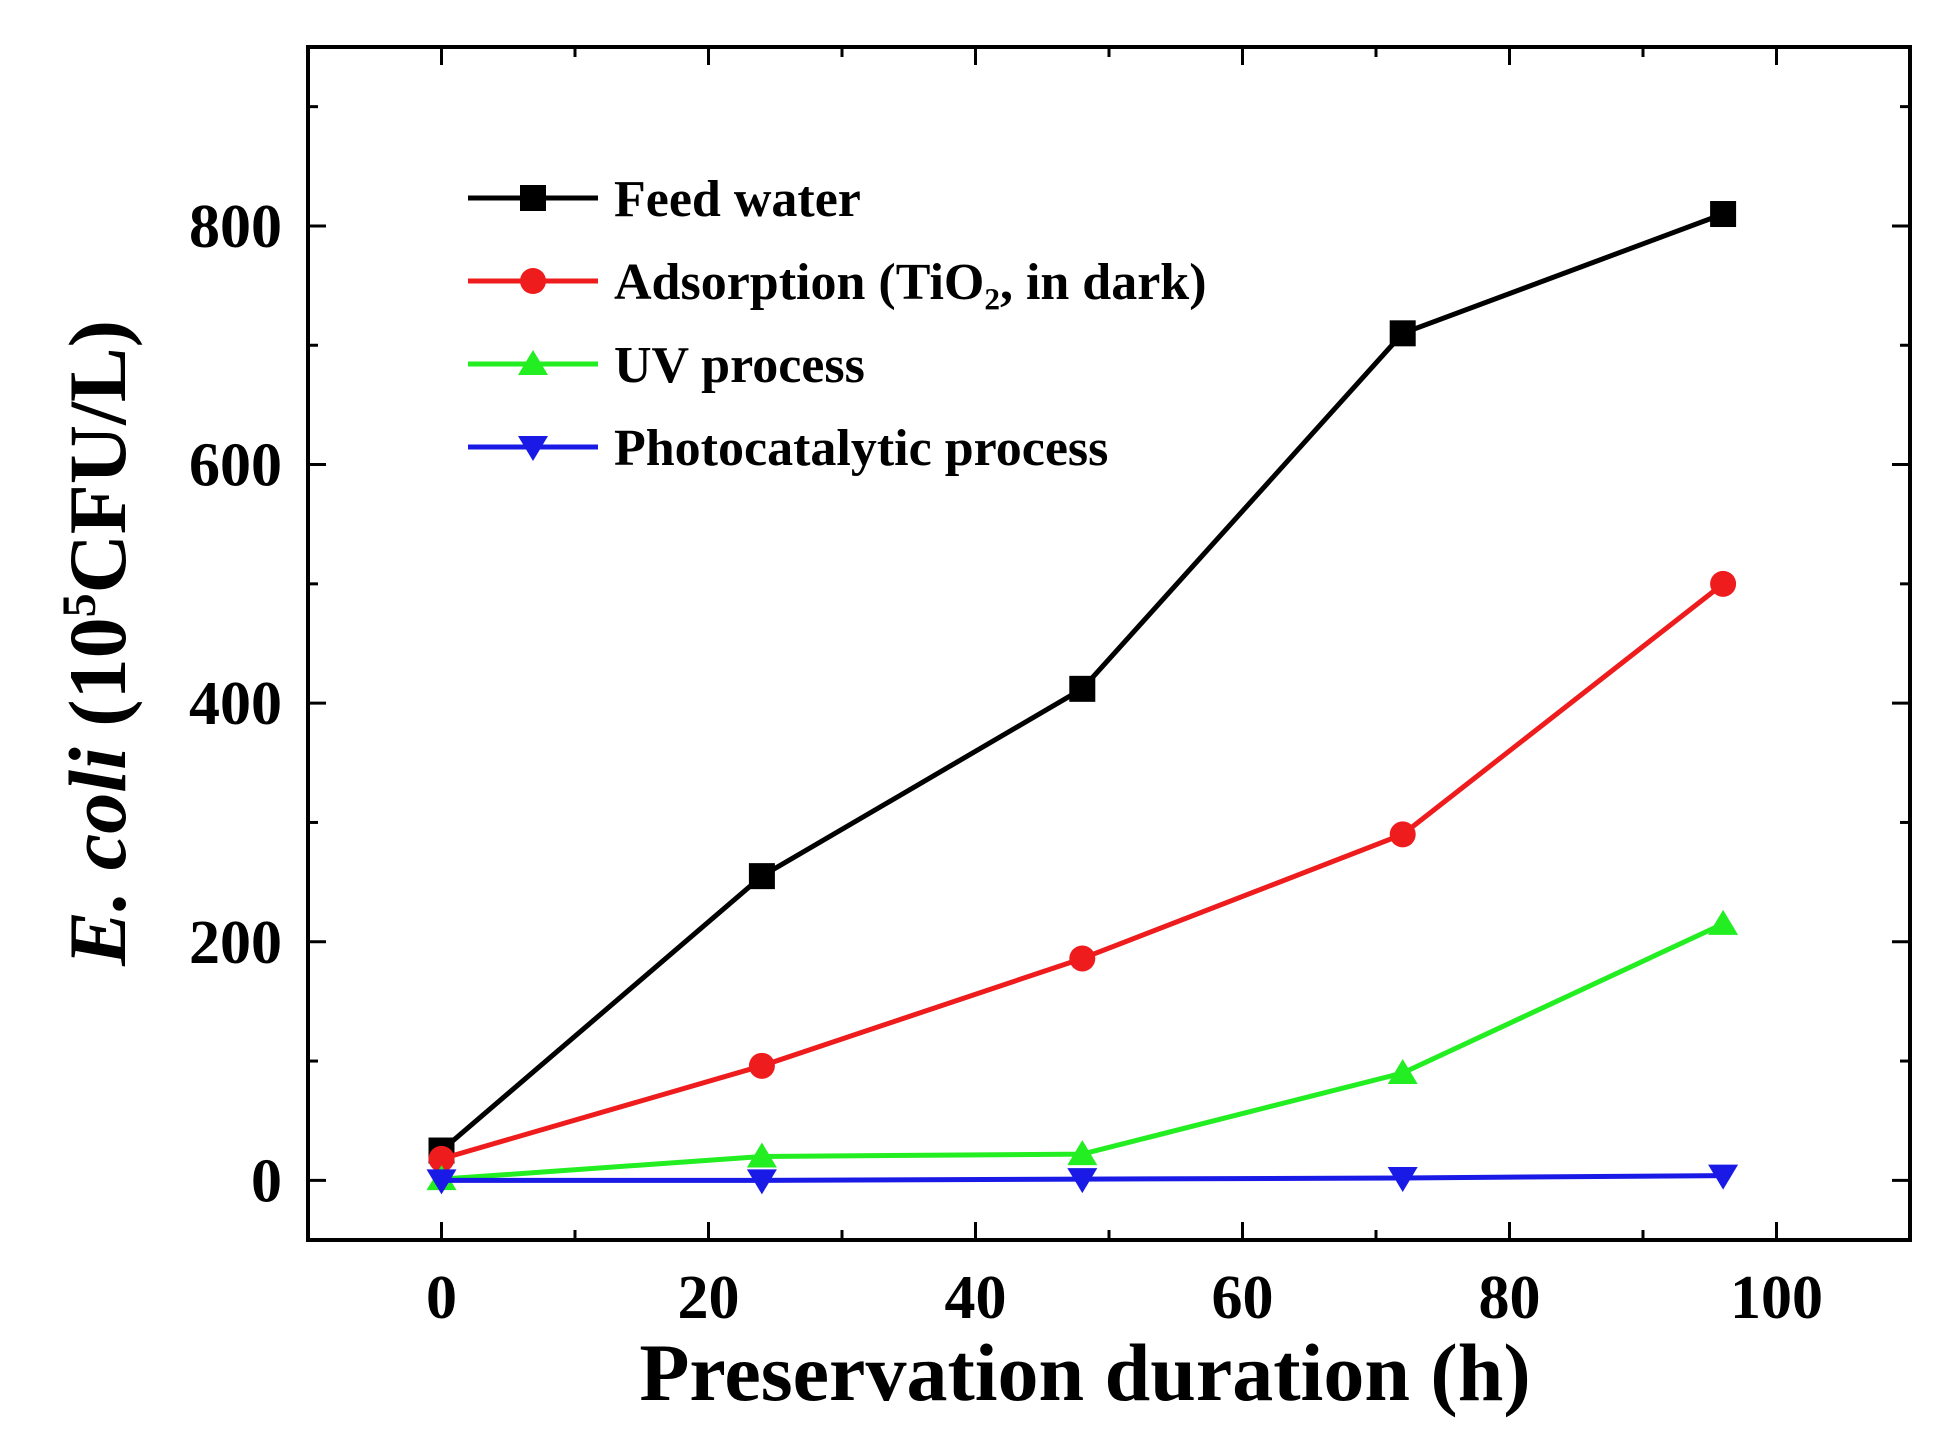 This screenshot has width=1946, height=1437. Describe the element at coordinates (1776, 1298) in the screenshot. I see `x-tick-label: 100` at that location.